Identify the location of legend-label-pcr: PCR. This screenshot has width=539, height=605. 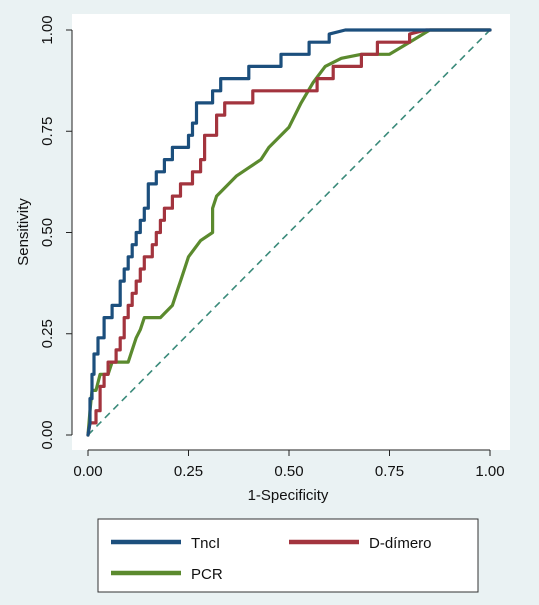
(207, 574).